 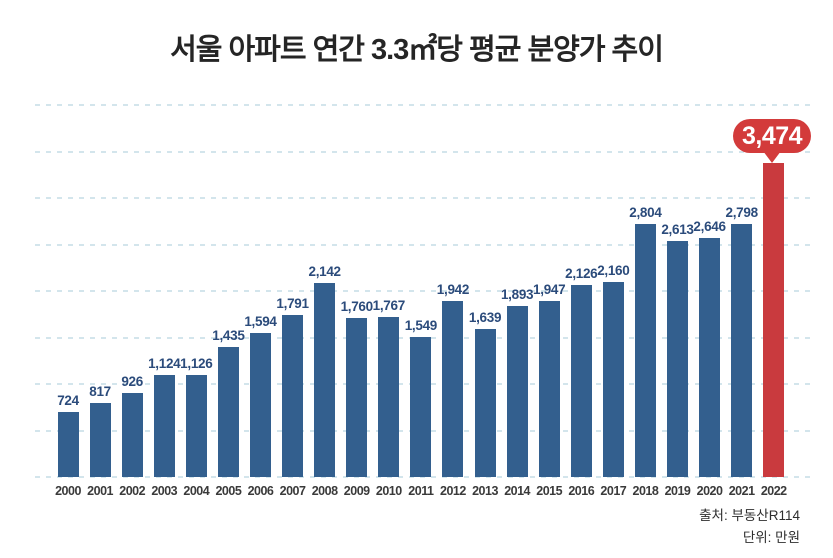 What do you see at coordinates (68, 491) in the screenshot?
I see `x-axis-label-2000: 2000` at bounding box center [68, 491].